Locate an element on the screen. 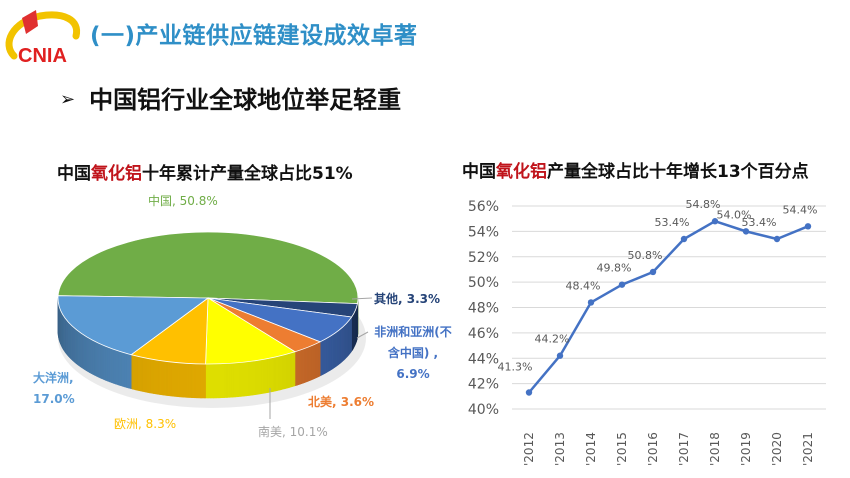  pie-title-highlight: 氧化铝 is located at coordinates (116, 174).